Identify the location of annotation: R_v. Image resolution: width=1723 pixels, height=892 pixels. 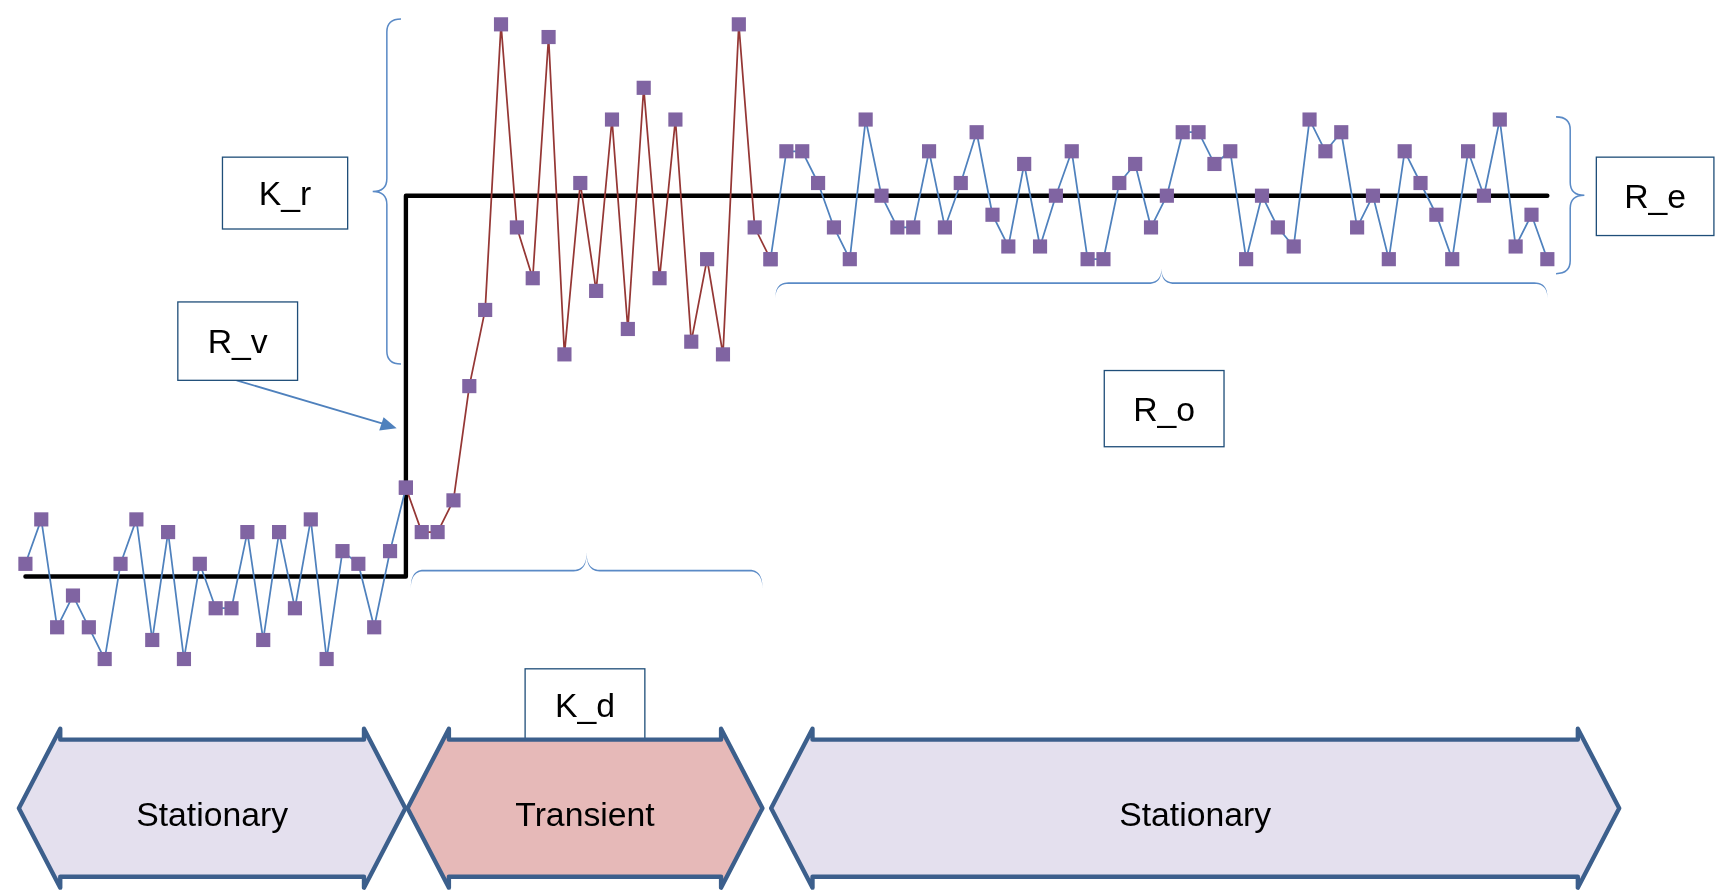
(237, 341).